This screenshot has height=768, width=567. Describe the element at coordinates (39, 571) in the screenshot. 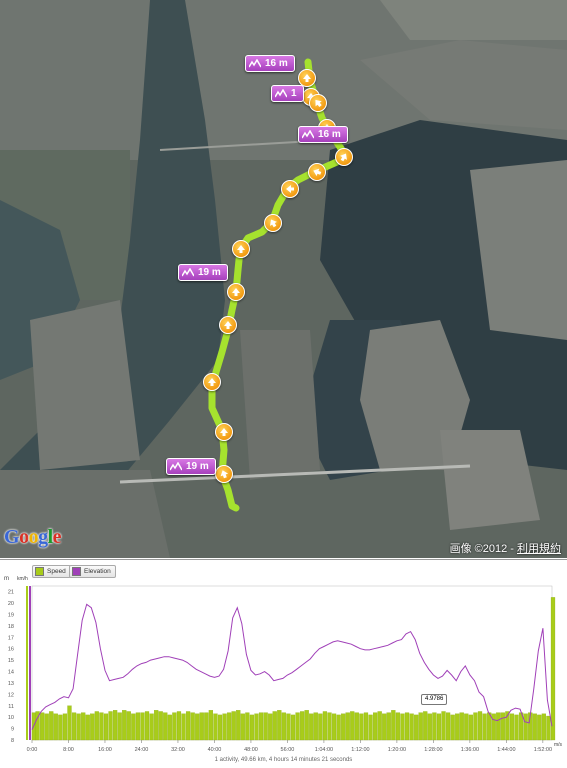

I see `speed-swatch` at that location.